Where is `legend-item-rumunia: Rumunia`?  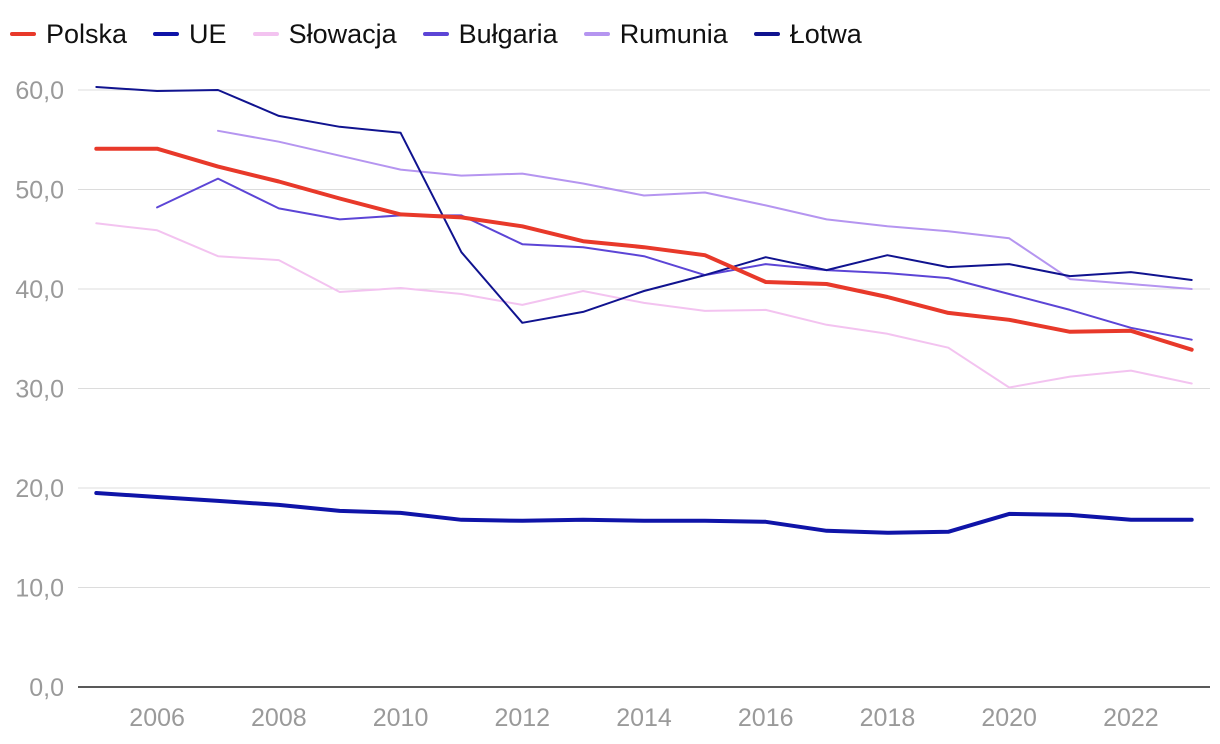 legend-item-rumunia: Rumunia is located at coordinates (655, 34).